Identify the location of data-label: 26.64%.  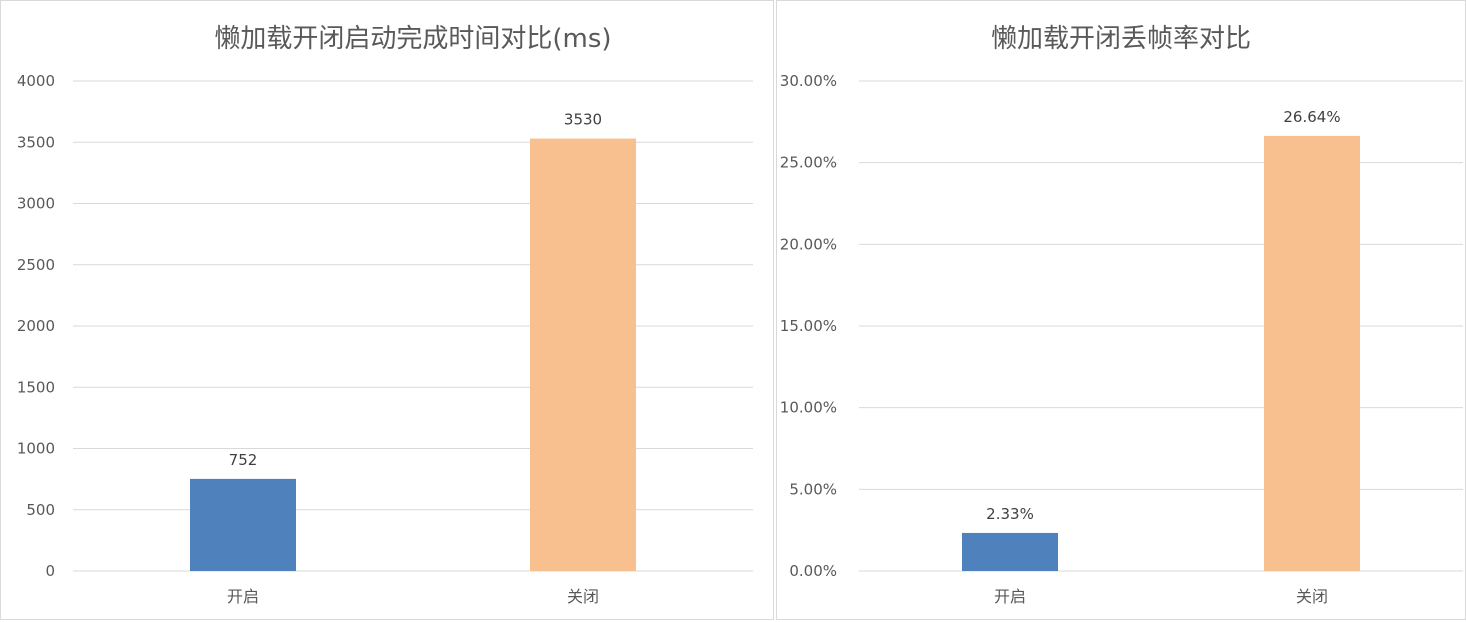
(1311, 117).